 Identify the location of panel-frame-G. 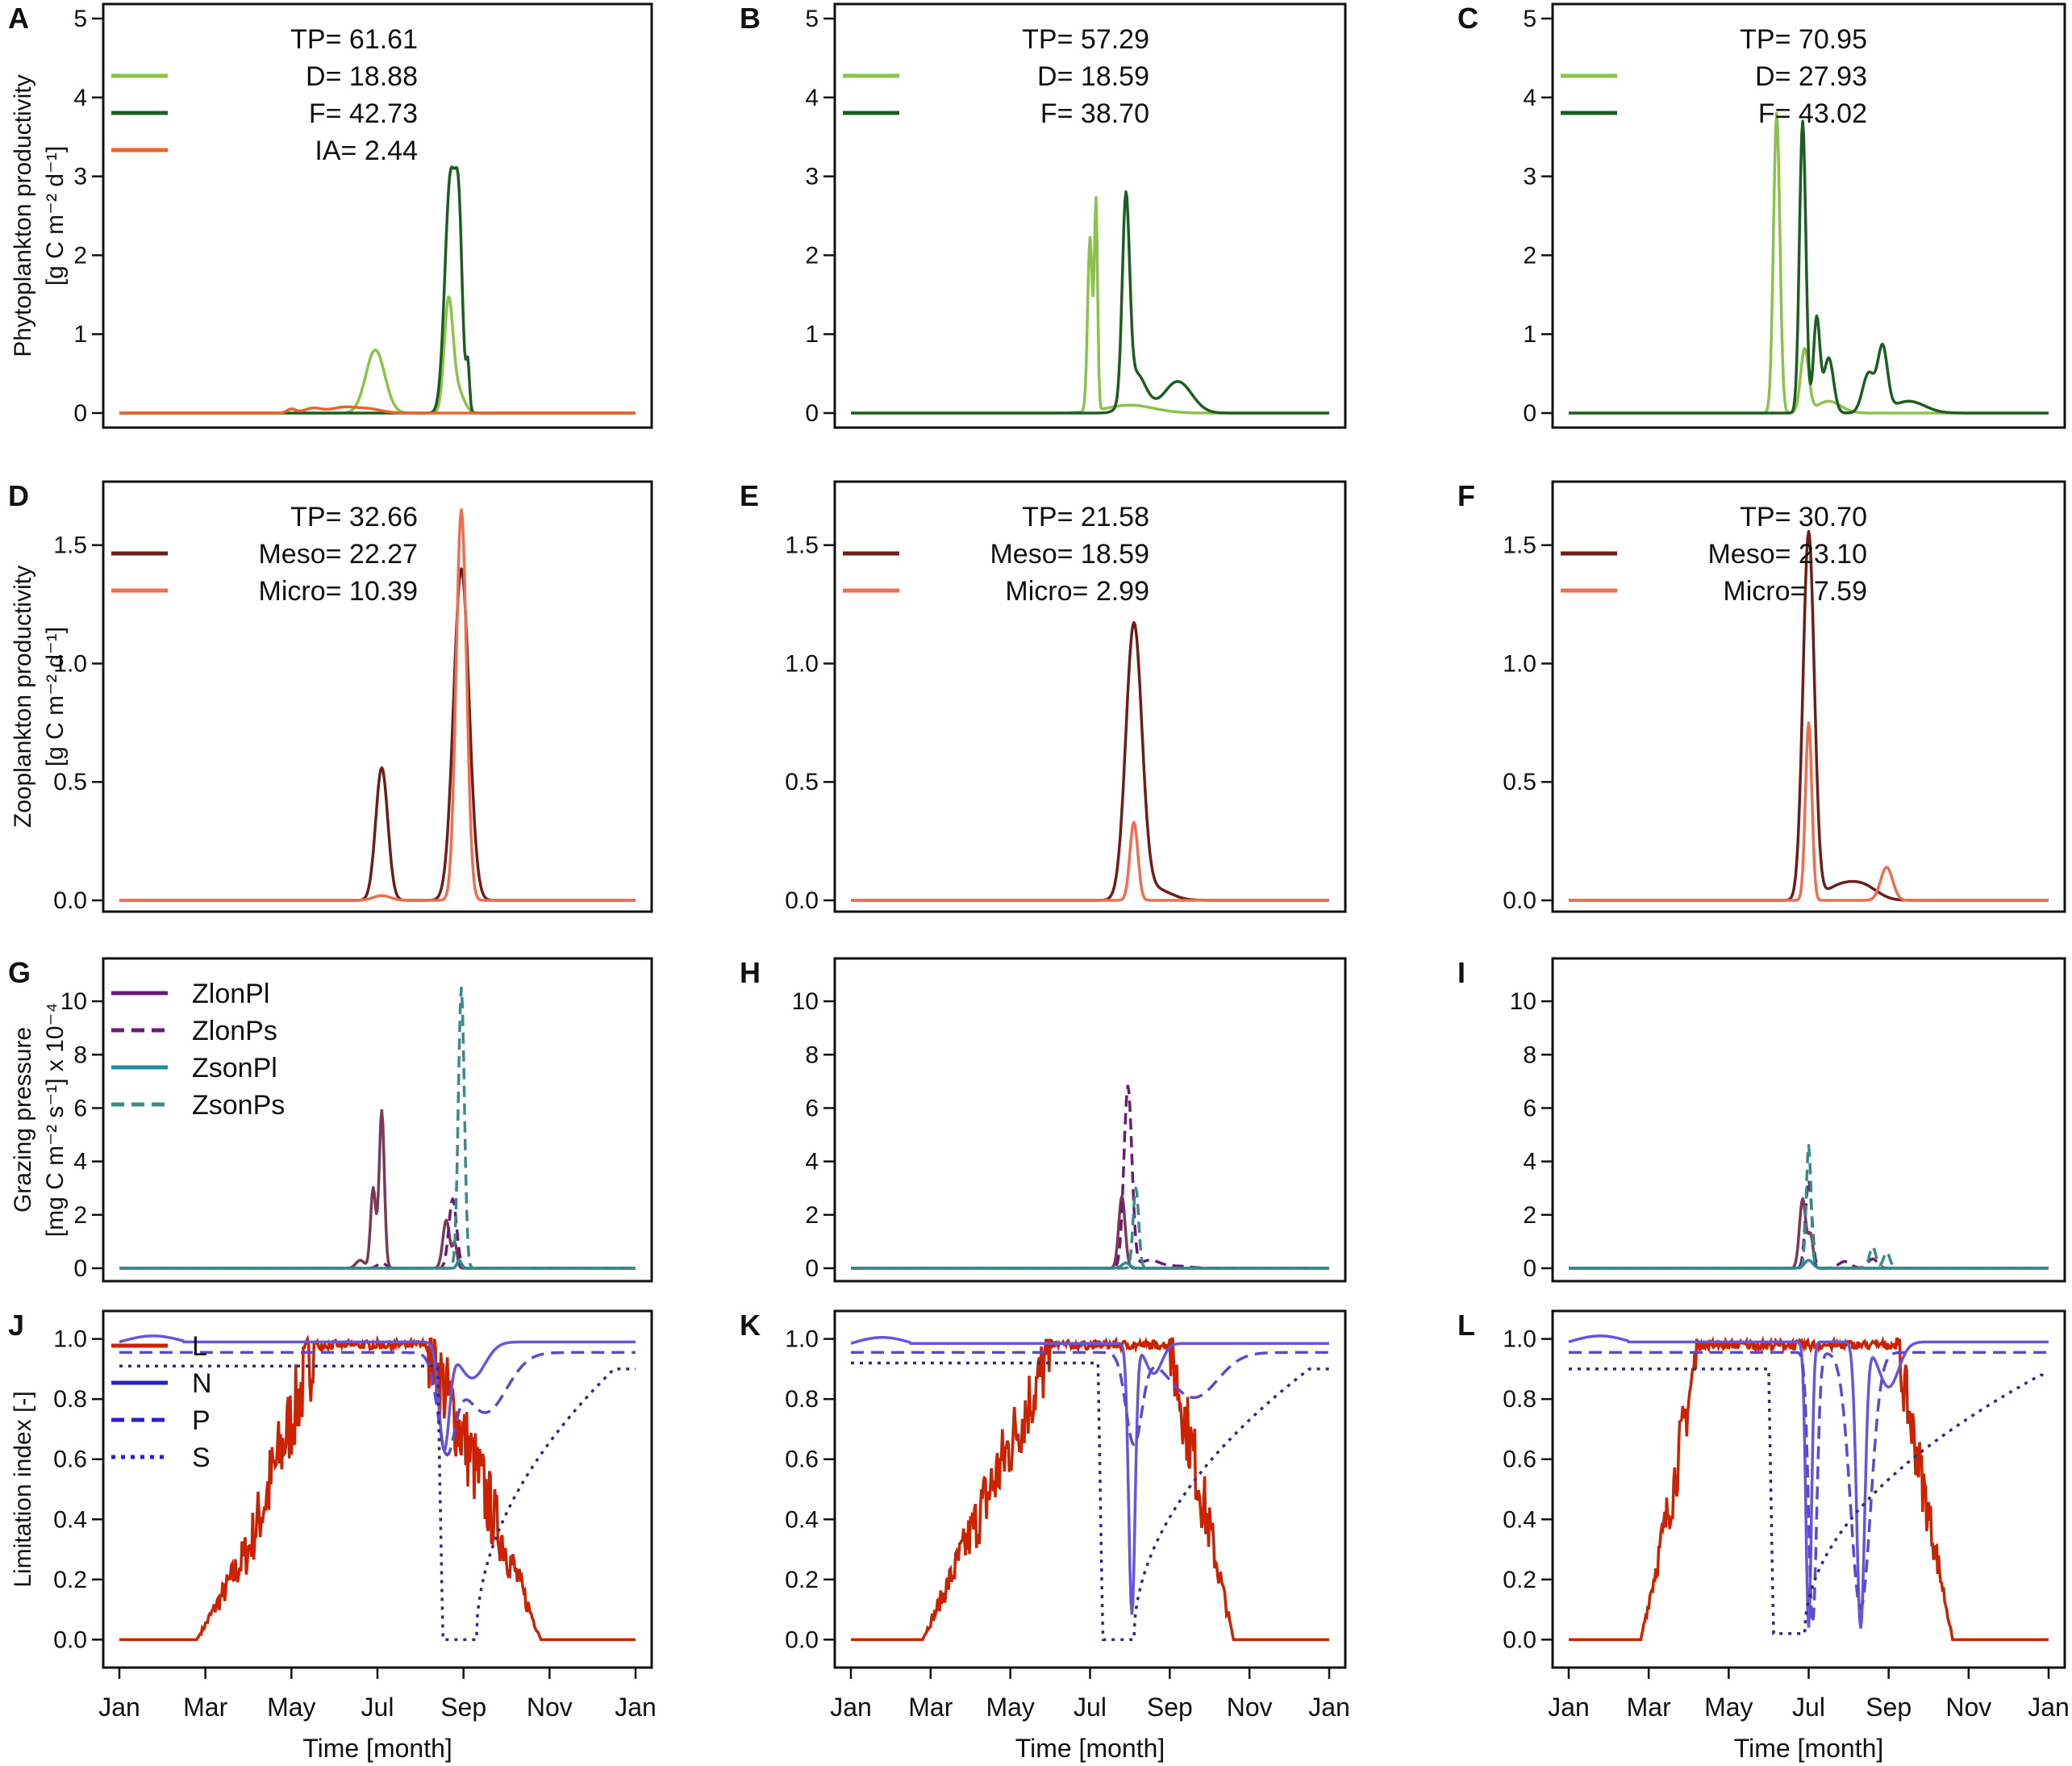
(378, 1120).